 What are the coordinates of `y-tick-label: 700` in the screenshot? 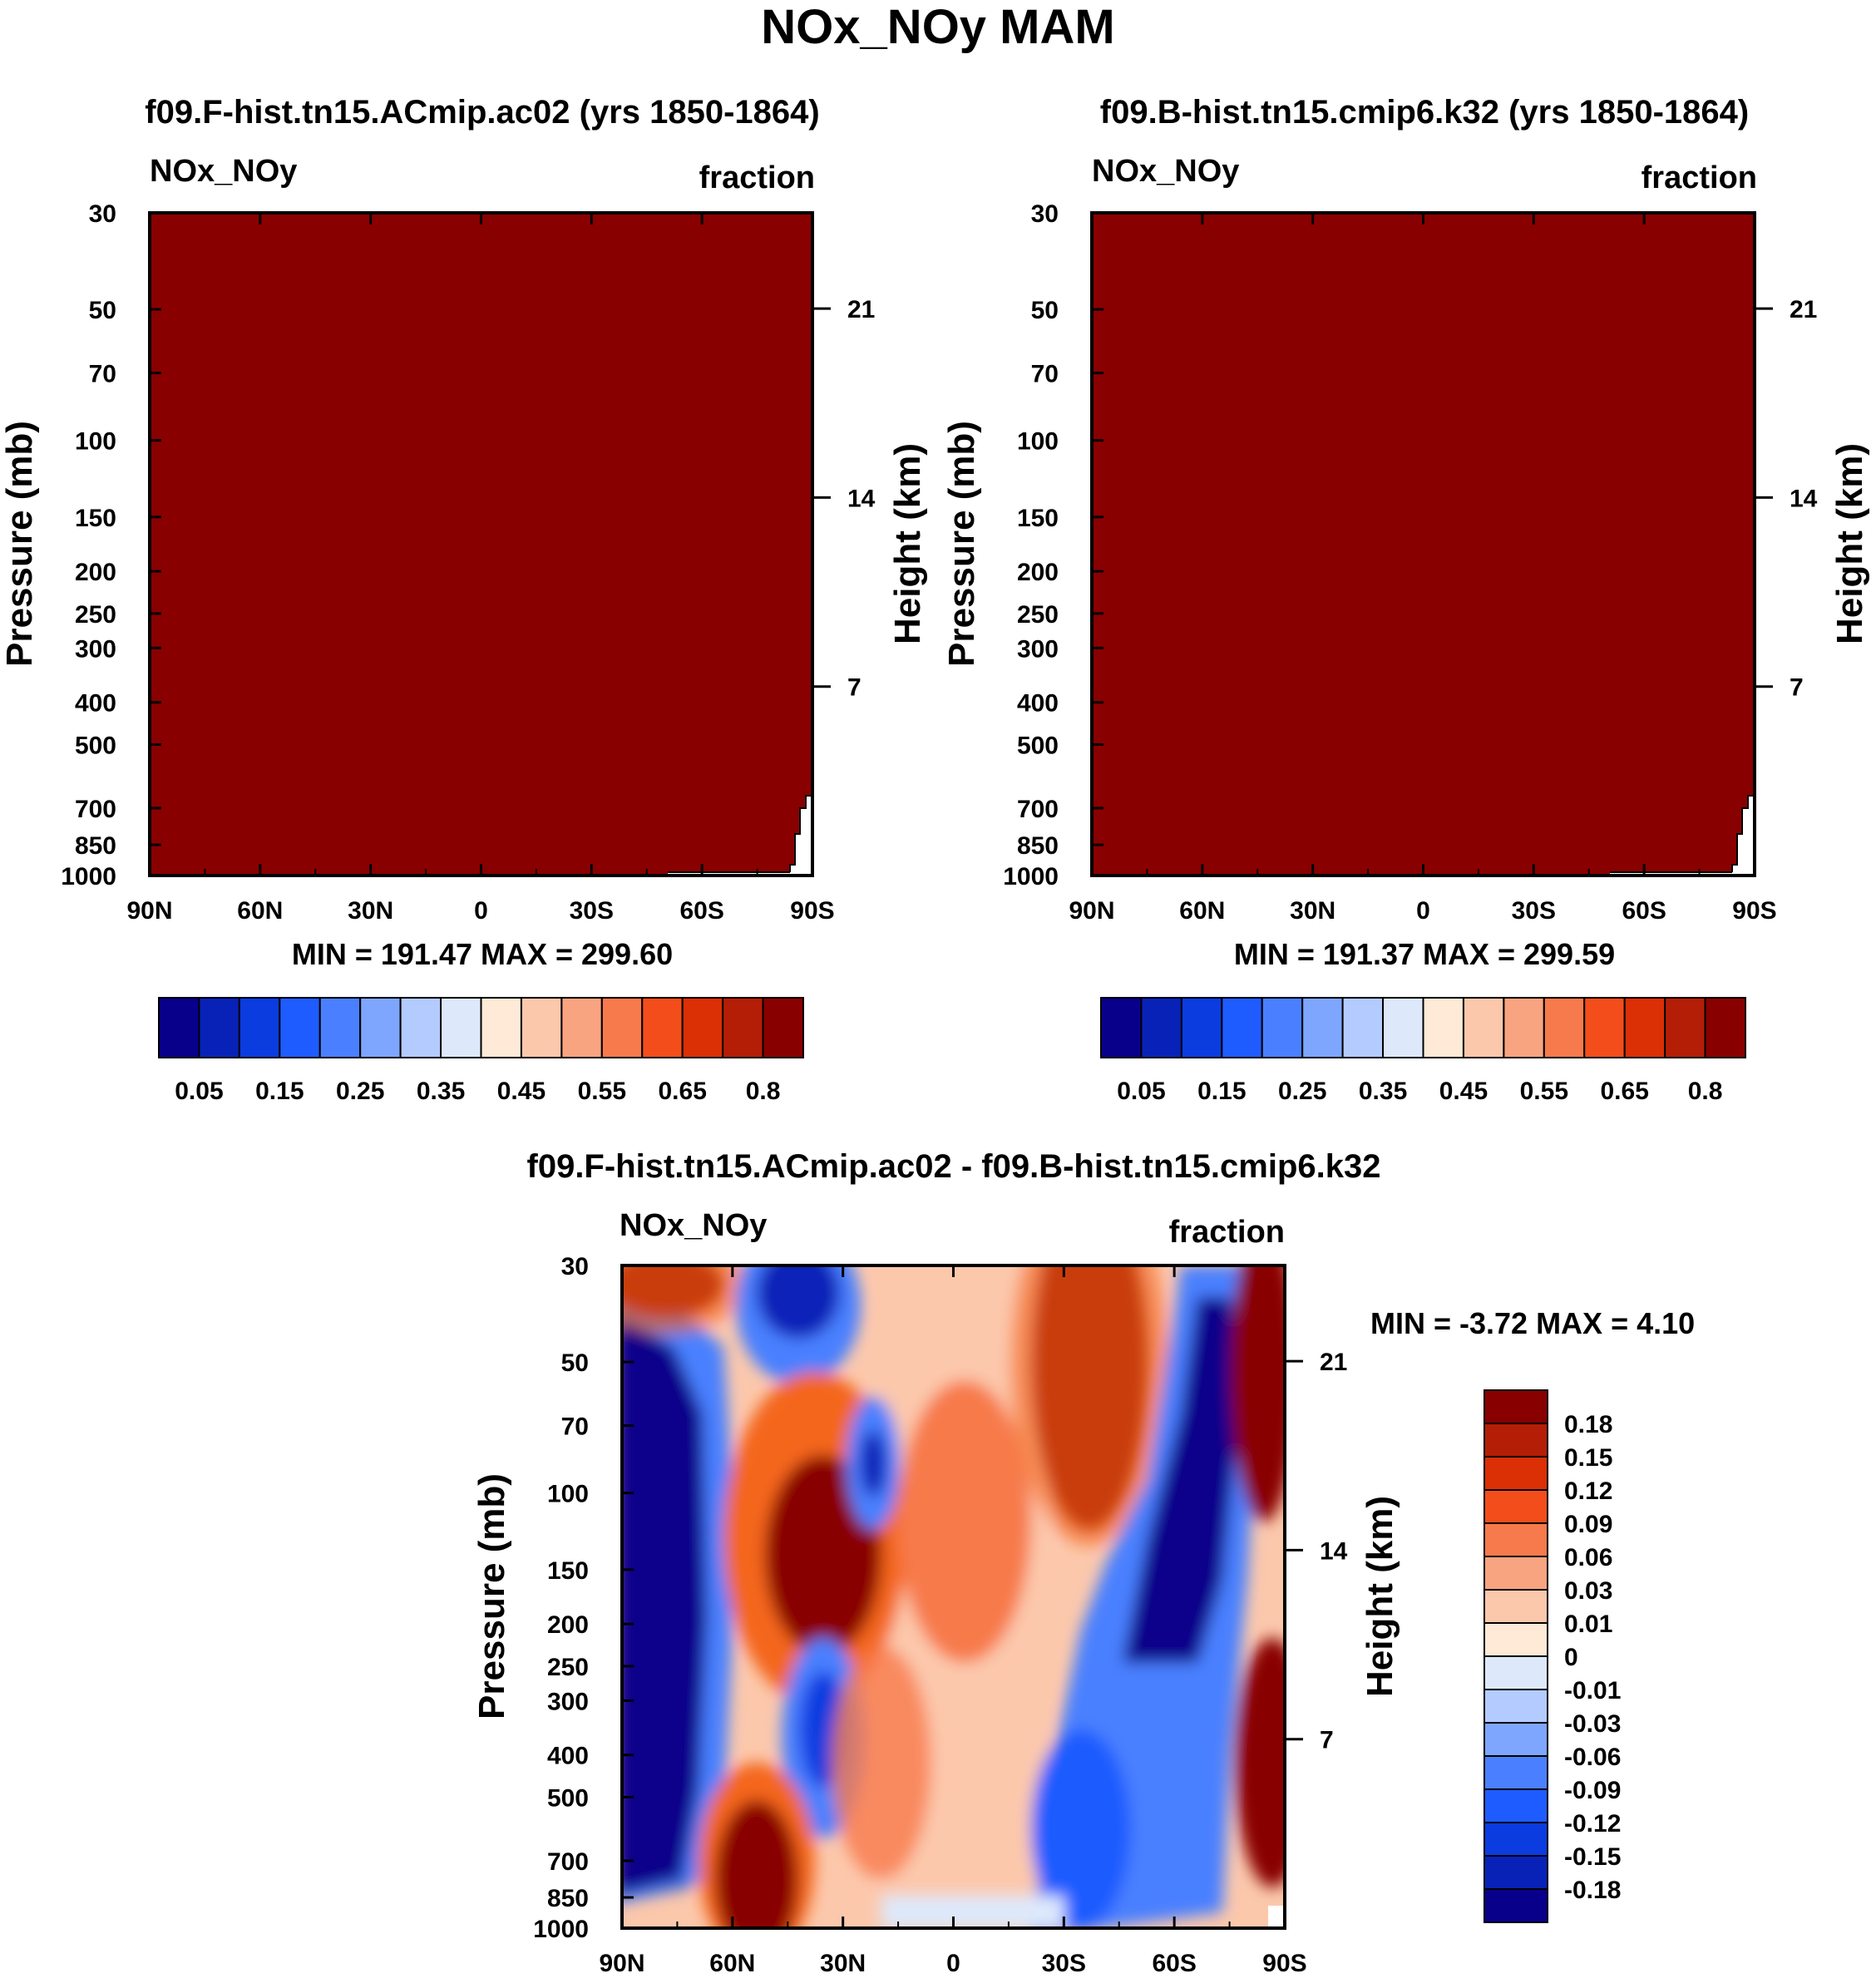 It's located at (568, 1862).